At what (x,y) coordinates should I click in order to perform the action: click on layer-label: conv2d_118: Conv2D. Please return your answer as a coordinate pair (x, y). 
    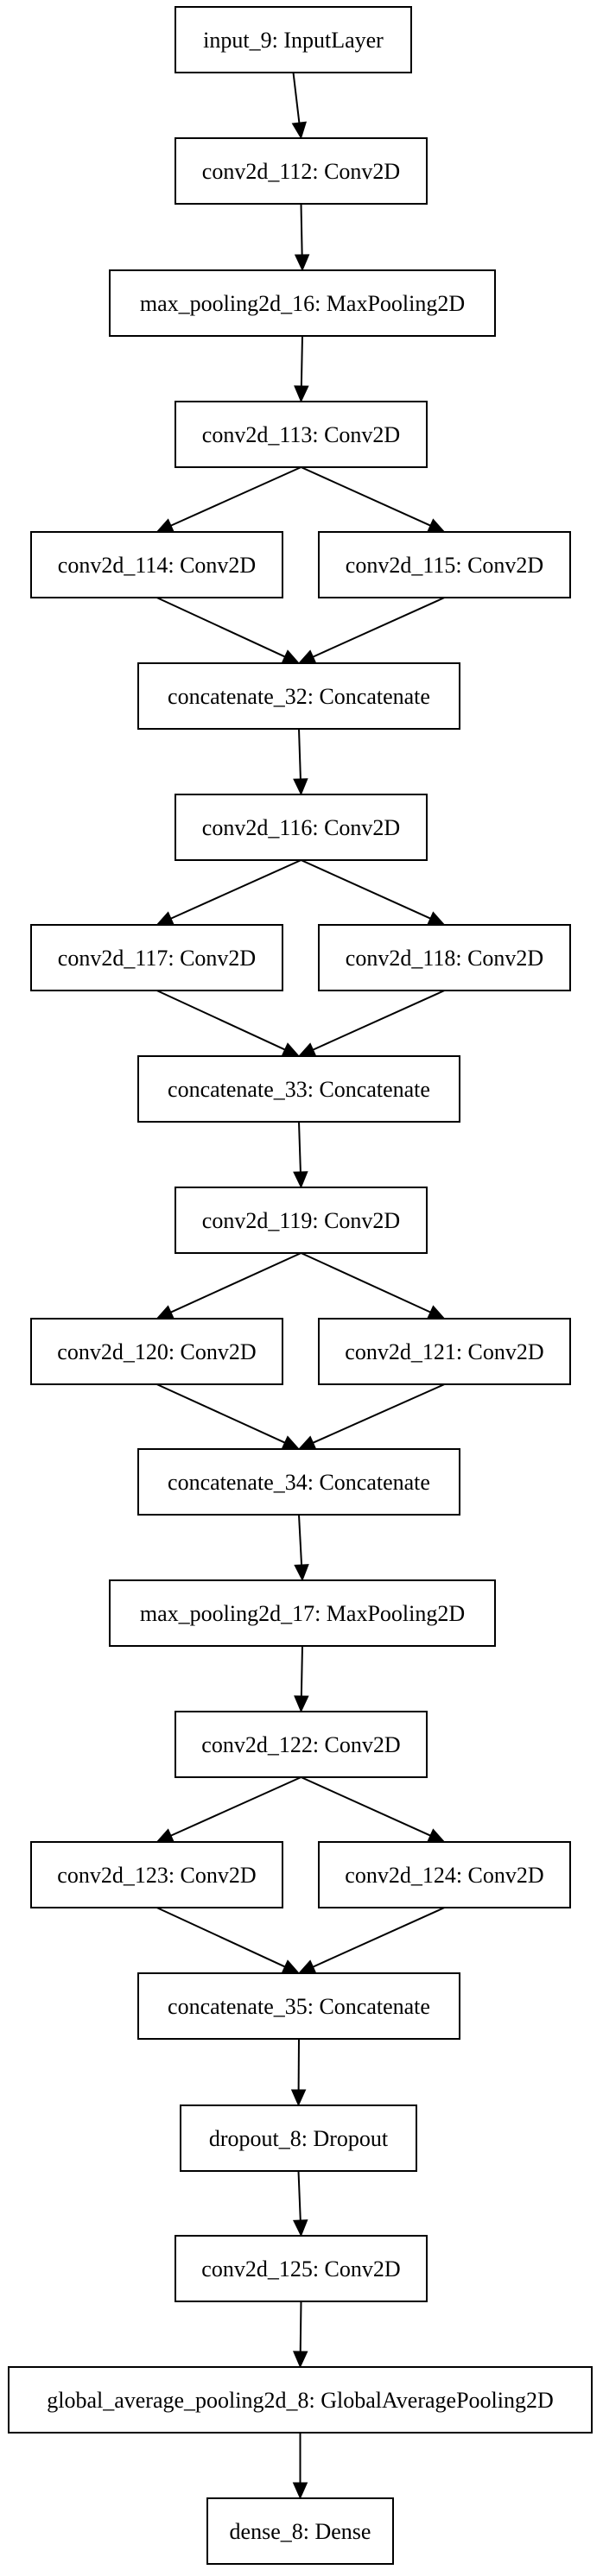
    Looking at the image, I should click on (445, 958).